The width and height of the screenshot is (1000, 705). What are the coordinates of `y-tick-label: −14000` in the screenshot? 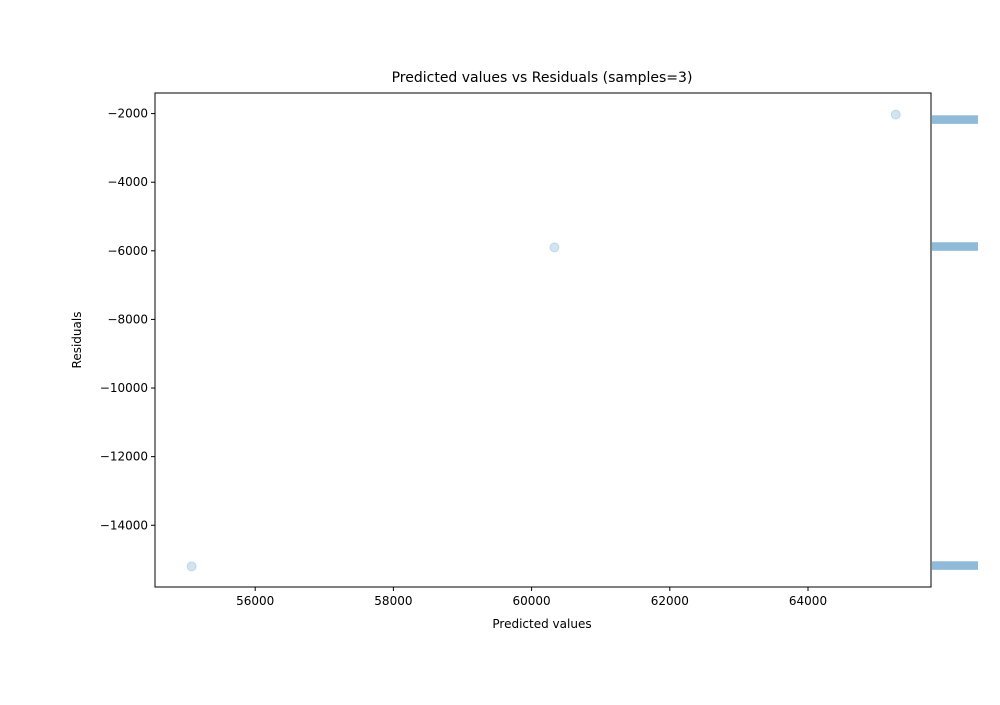 It's located at (124, 525).